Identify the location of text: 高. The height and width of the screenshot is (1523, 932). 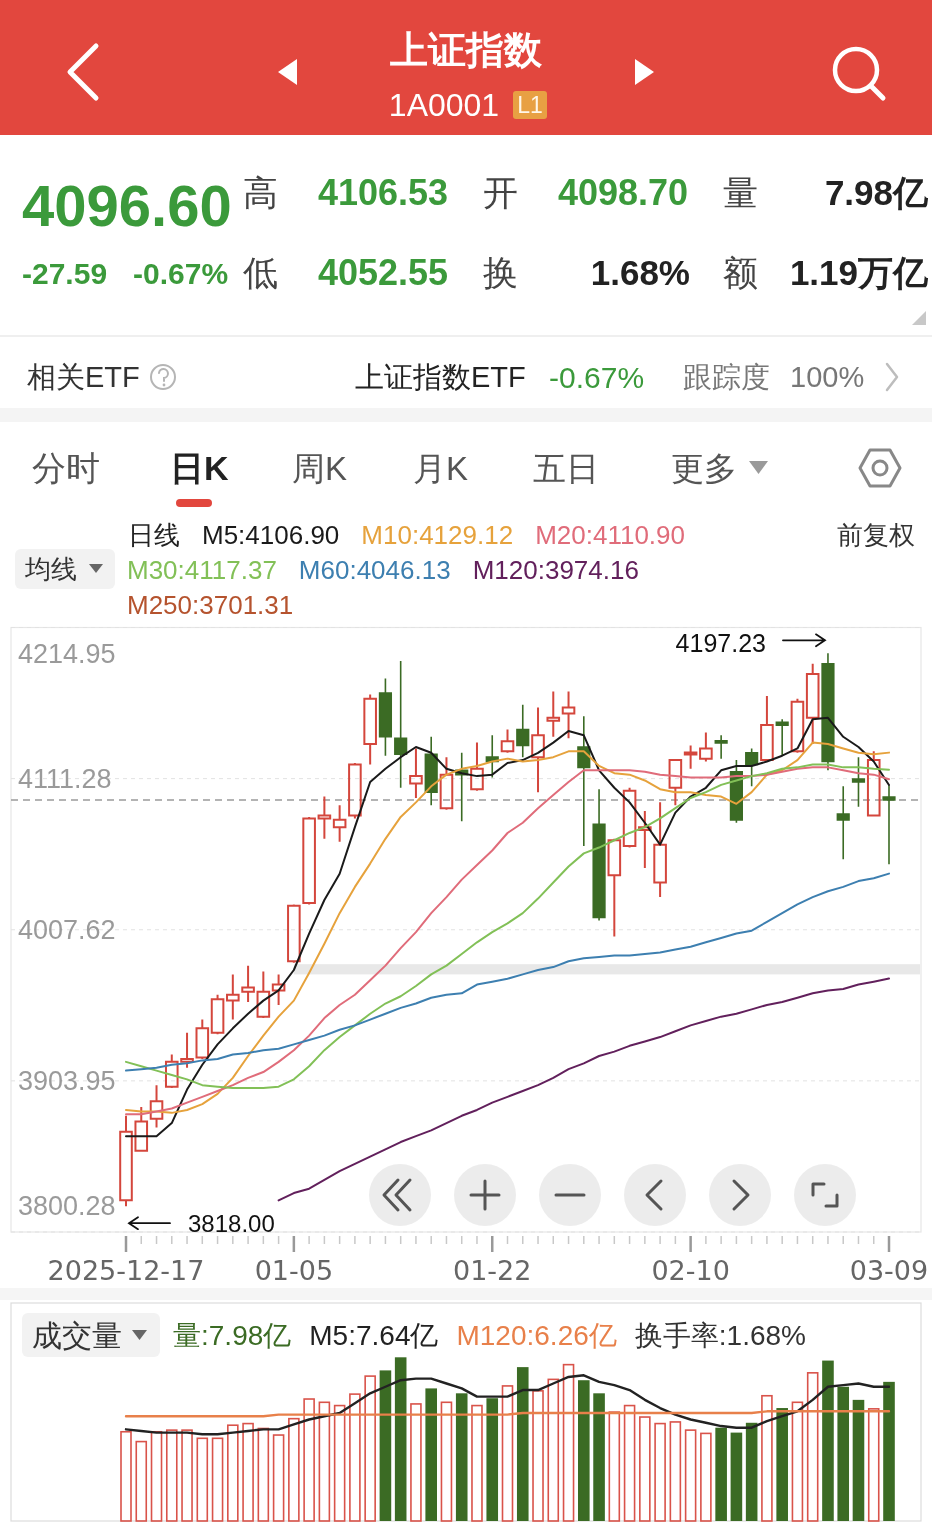
(260, 192).